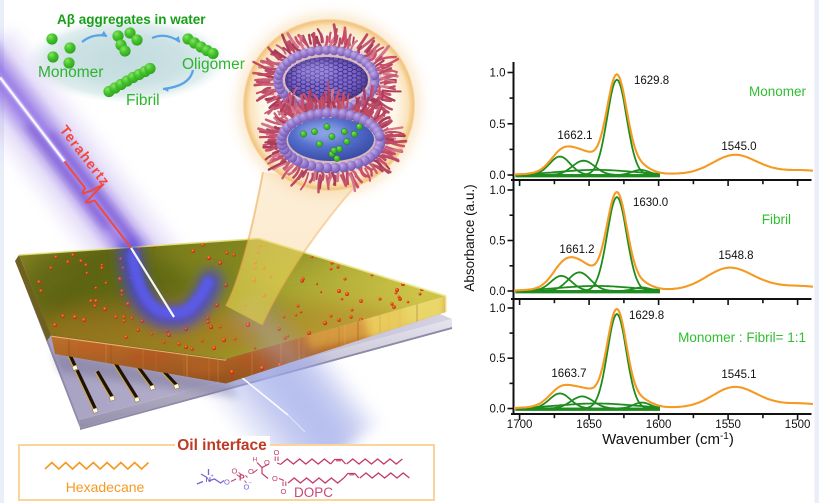 Image resolution: width=819 pixels, height=503 pixels. What do you see at coordinates (469, 237) in the screenshot?
I see `svg-text: Absorbance (a.u.)` at bounding box center [469, 237].